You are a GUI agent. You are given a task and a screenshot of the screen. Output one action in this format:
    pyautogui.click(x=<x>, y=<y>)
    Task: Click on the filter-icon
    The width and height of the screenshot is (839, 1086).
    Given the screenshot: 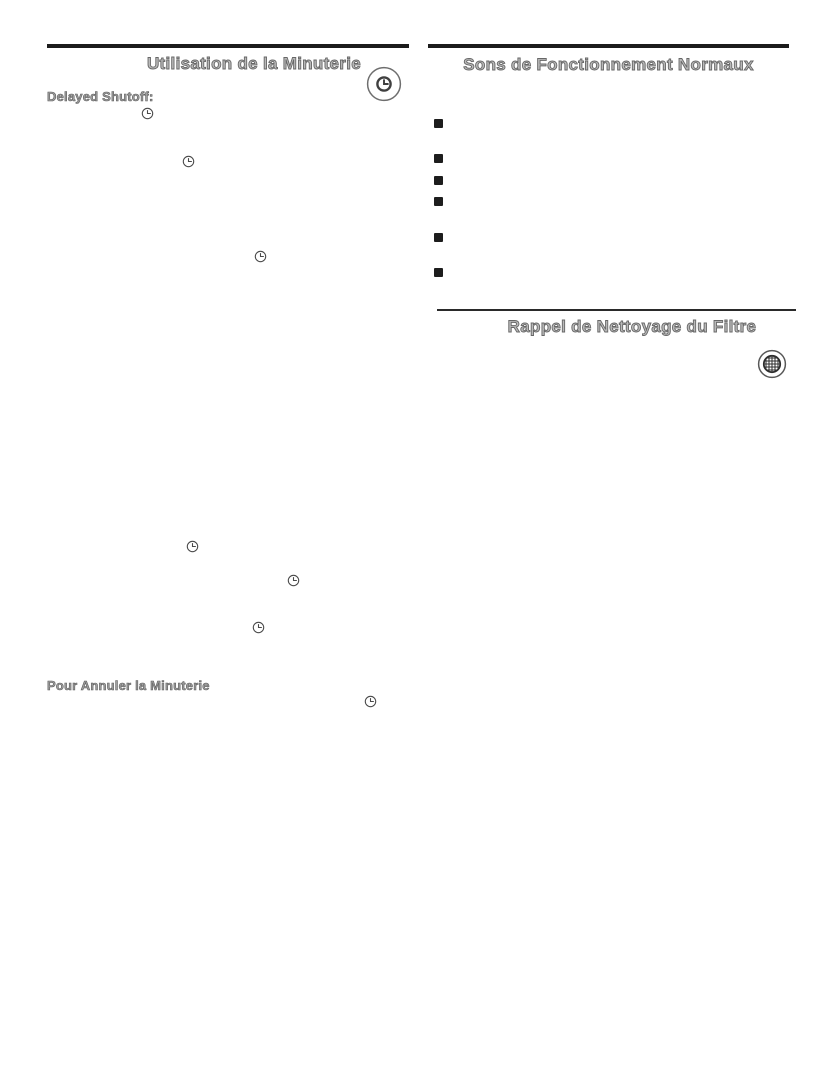 What is the action you would take?
    pyautogui.click(x=772, y=364)
    